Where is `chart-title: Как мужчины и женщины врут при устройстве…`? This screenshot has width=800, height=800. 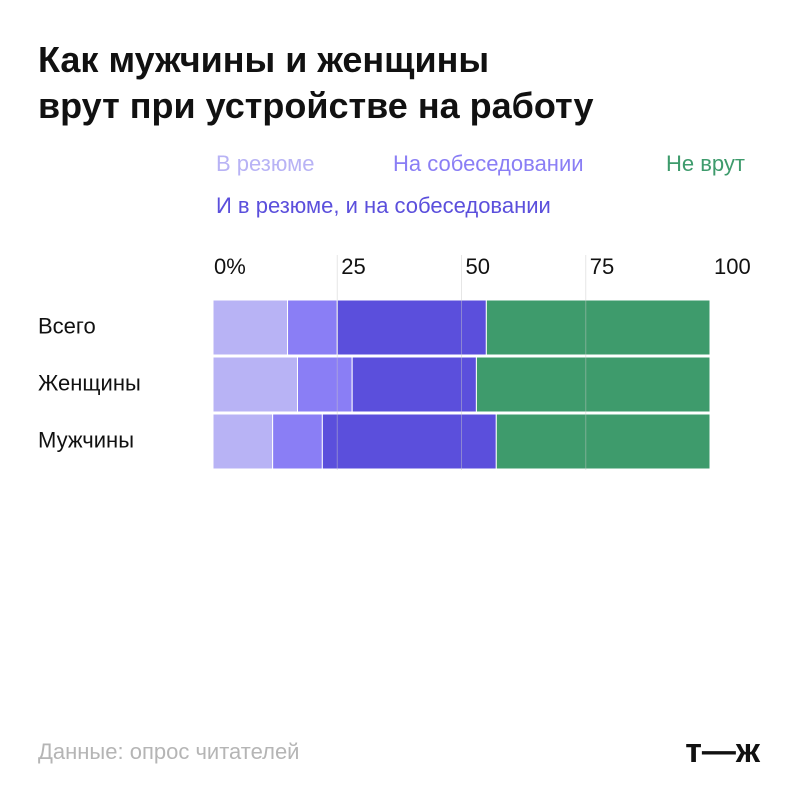 chart-title: Как мужчины и женщины врут при устройстве… is located at coordinates (316, 82).